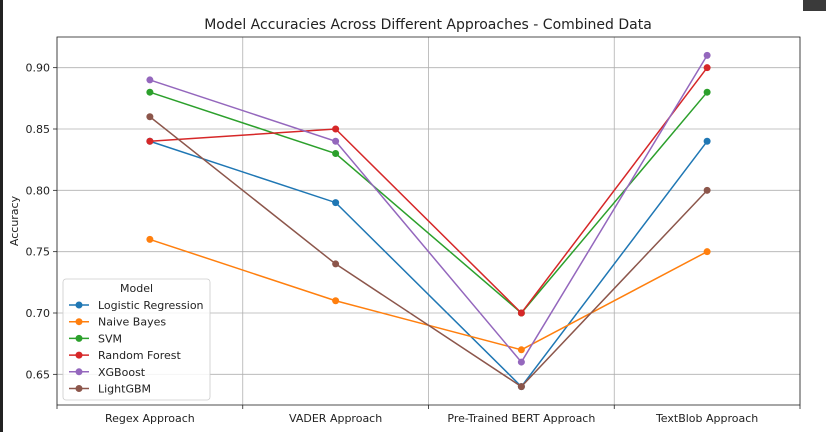  Describe the element at coordinates (38, 252) in the screenshot. I see `y-tick-label: 0.75` at that location.